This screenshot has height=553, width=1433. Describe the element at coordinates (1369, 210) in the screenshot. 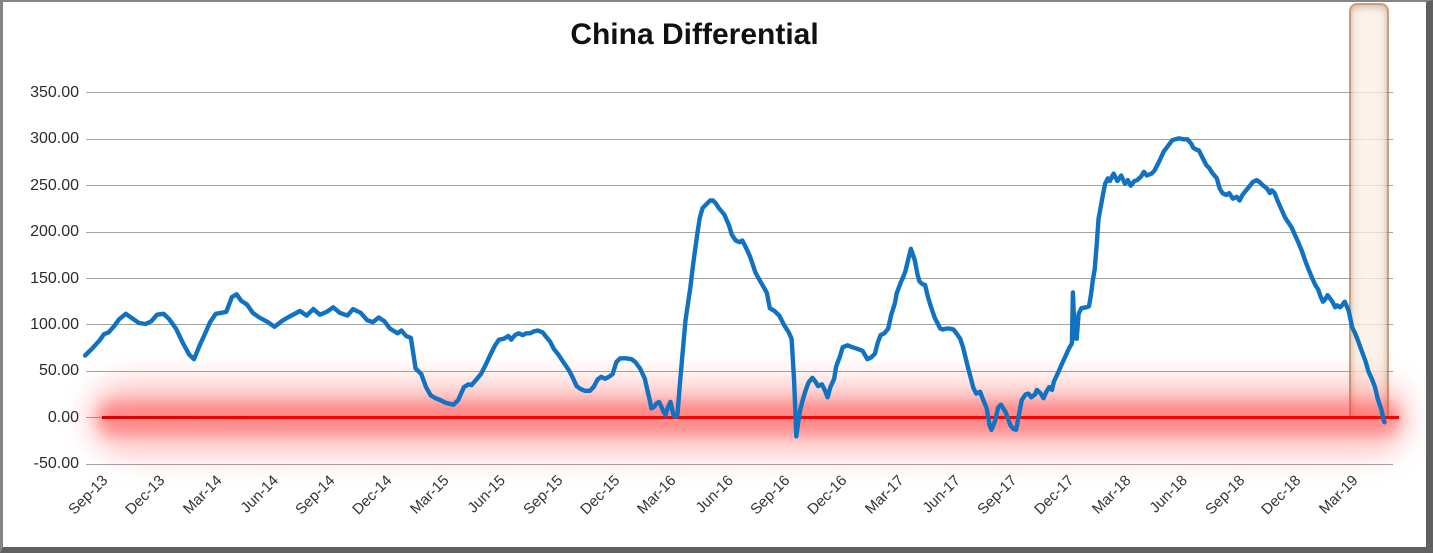

I see `highlight-band` at that location.